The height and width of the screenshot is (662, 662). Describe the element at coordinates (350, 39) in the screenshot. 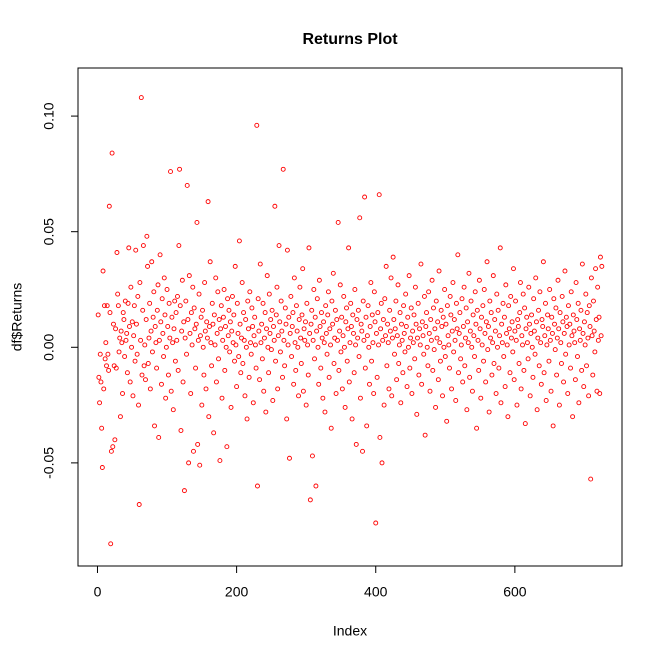

I see `chart-title: Returns Plot` at that location.